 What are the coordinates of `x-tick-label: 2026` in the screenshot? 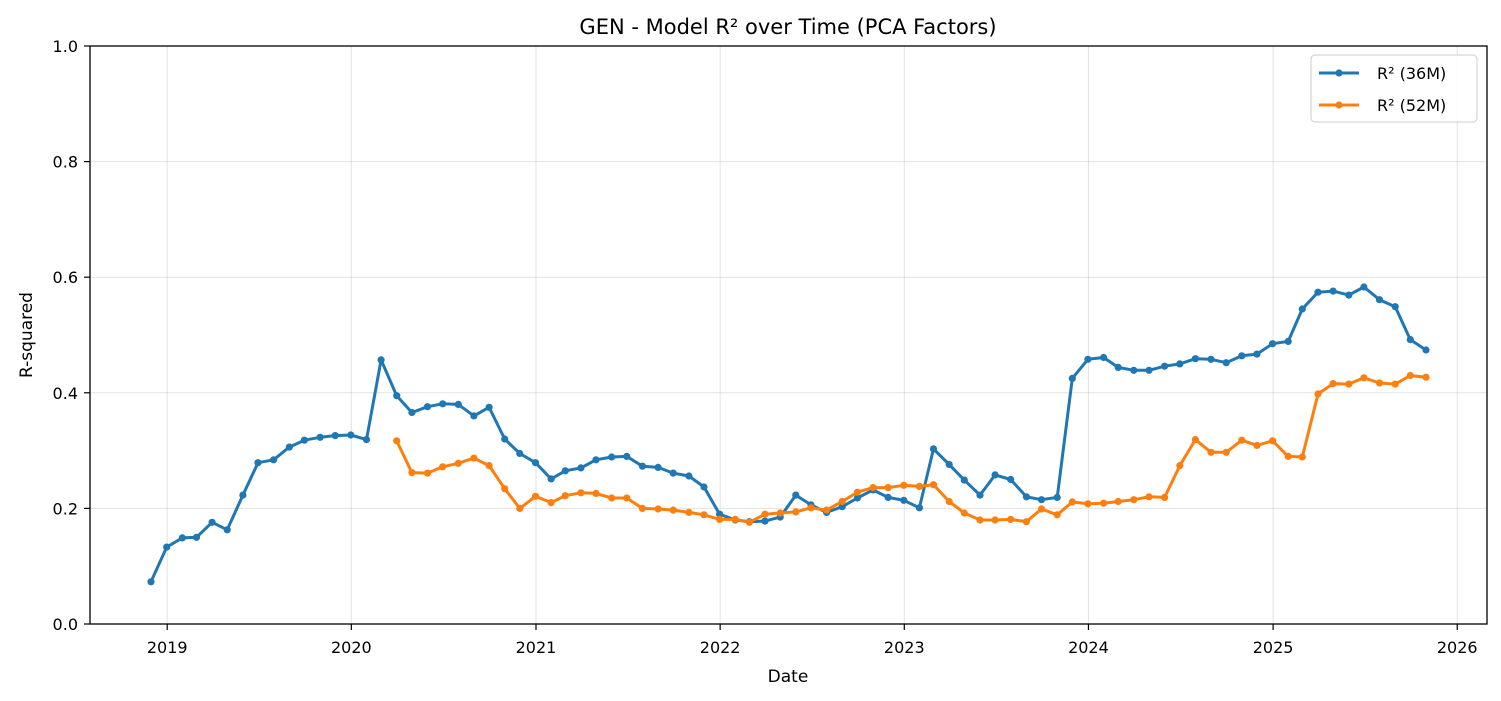 It's located at (1457, 647).